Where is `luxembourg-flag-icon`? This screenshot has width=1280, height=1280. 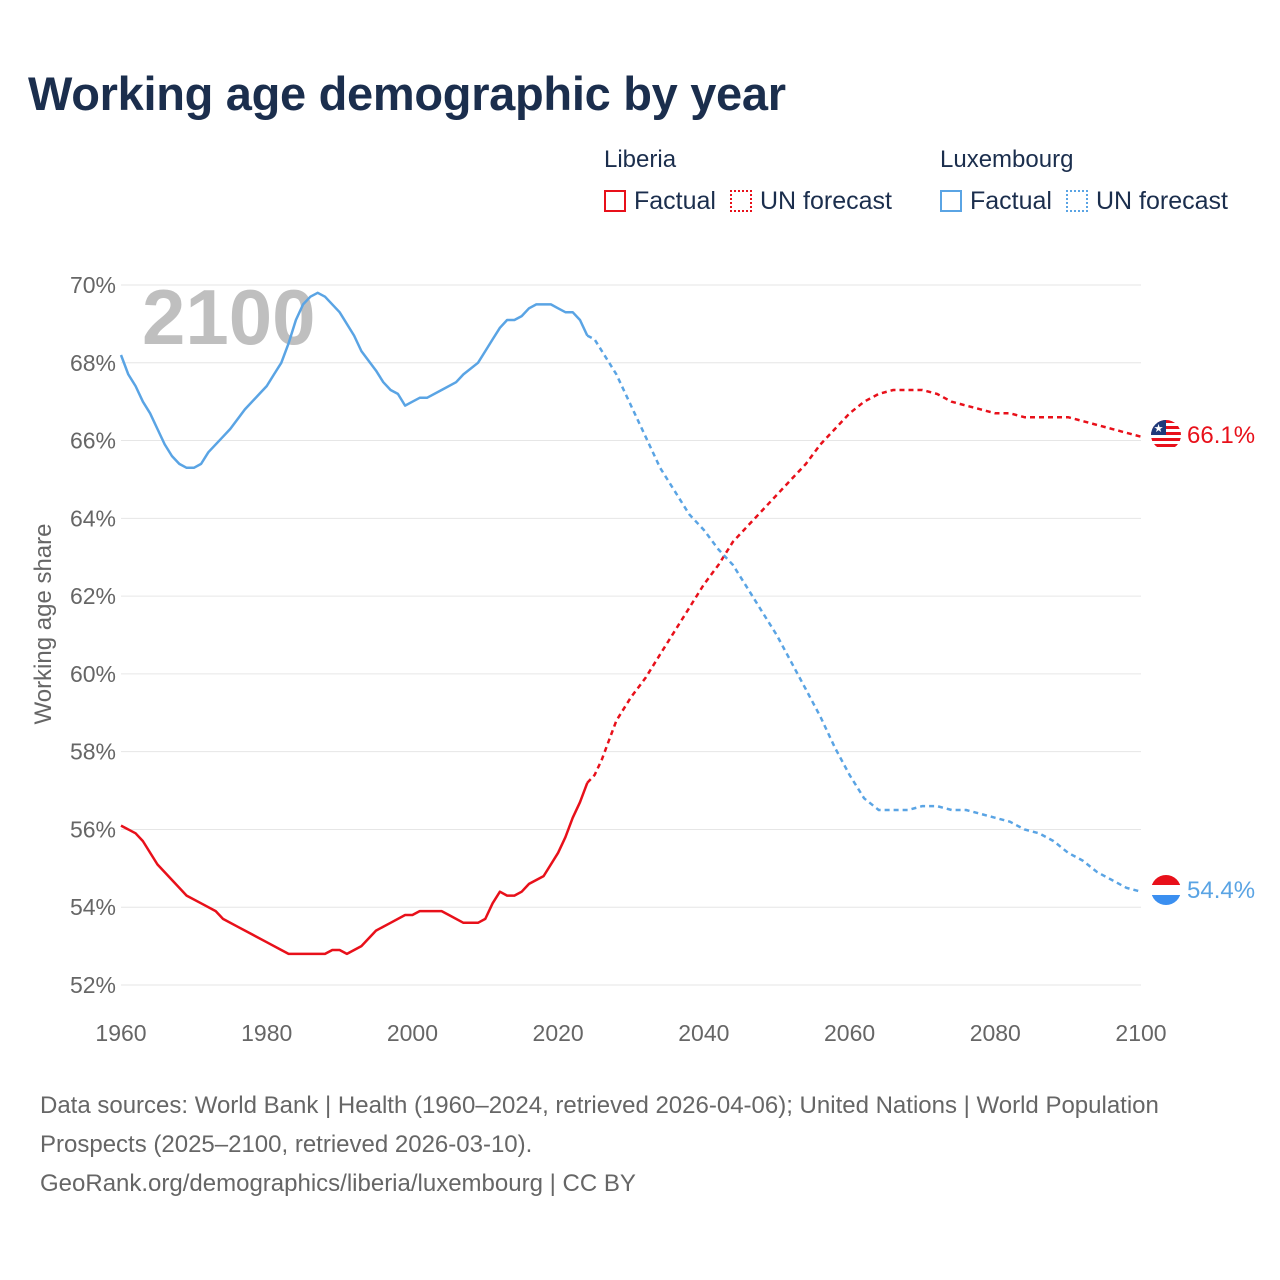 luxembourg-flag-icon is located at coordinates (1166, 890).